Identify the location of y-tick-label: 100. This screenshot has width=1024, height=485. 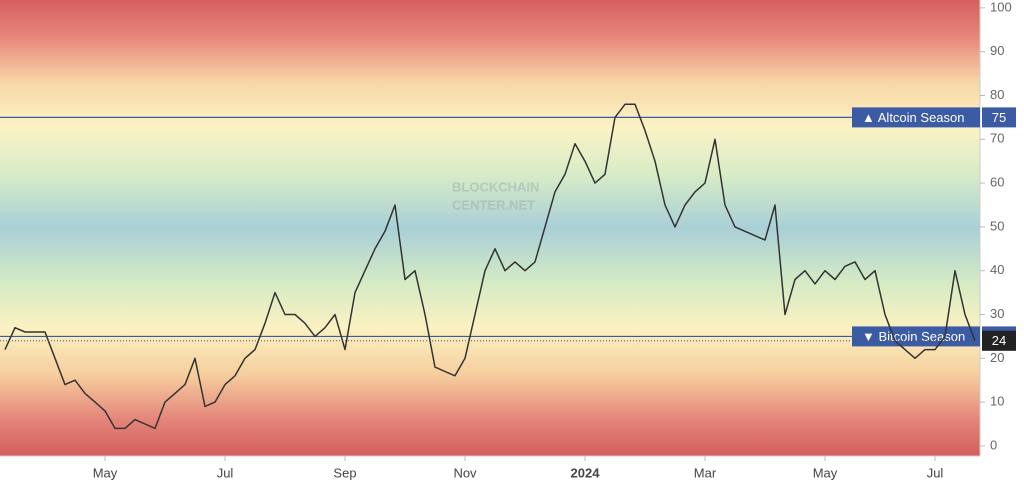
(1001, 7).